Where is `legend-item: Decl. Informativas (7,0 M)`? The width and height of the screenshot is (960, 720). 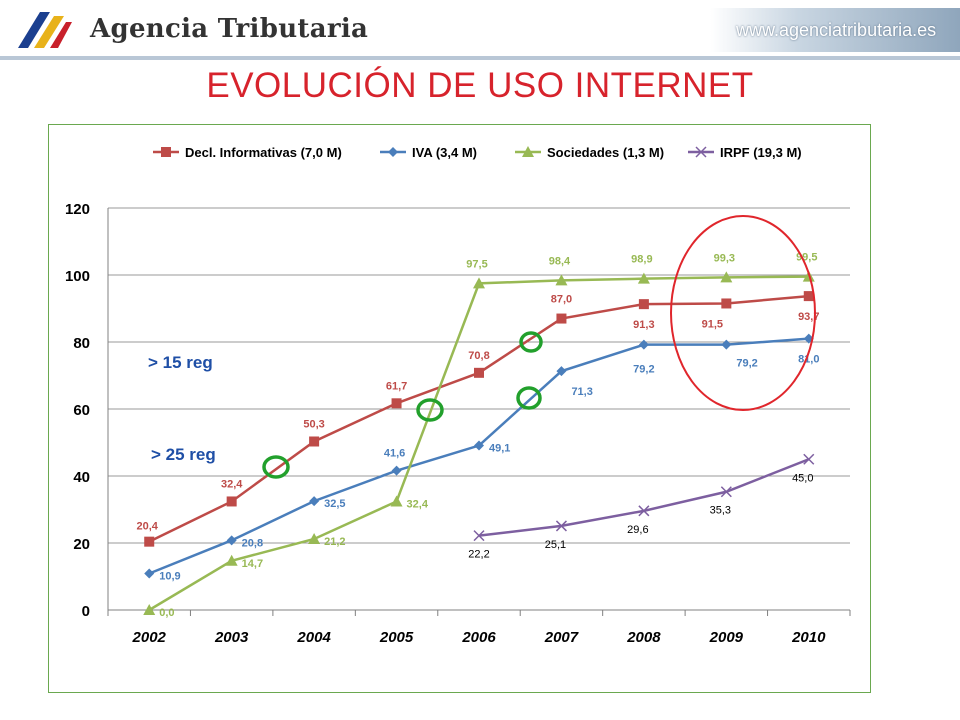
legend-item: Decl. Informativas (7,0 M) is located at coordinates (247, 152).